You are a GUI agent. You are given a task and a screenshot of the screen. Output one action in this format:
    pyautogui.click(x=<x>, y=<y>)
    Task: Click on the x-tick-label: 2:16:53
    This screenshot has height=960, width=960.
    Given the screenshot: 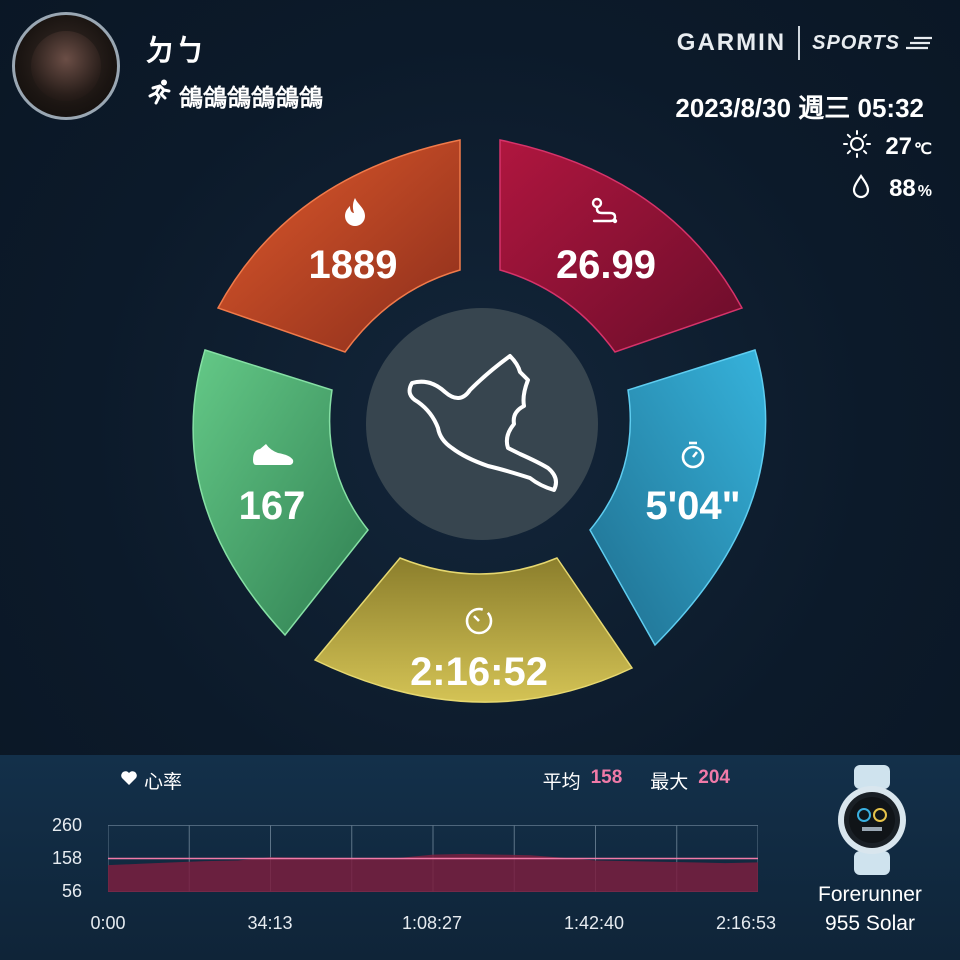 What is the action you would take?
    pyautogui.click(x=746, y=923)
    